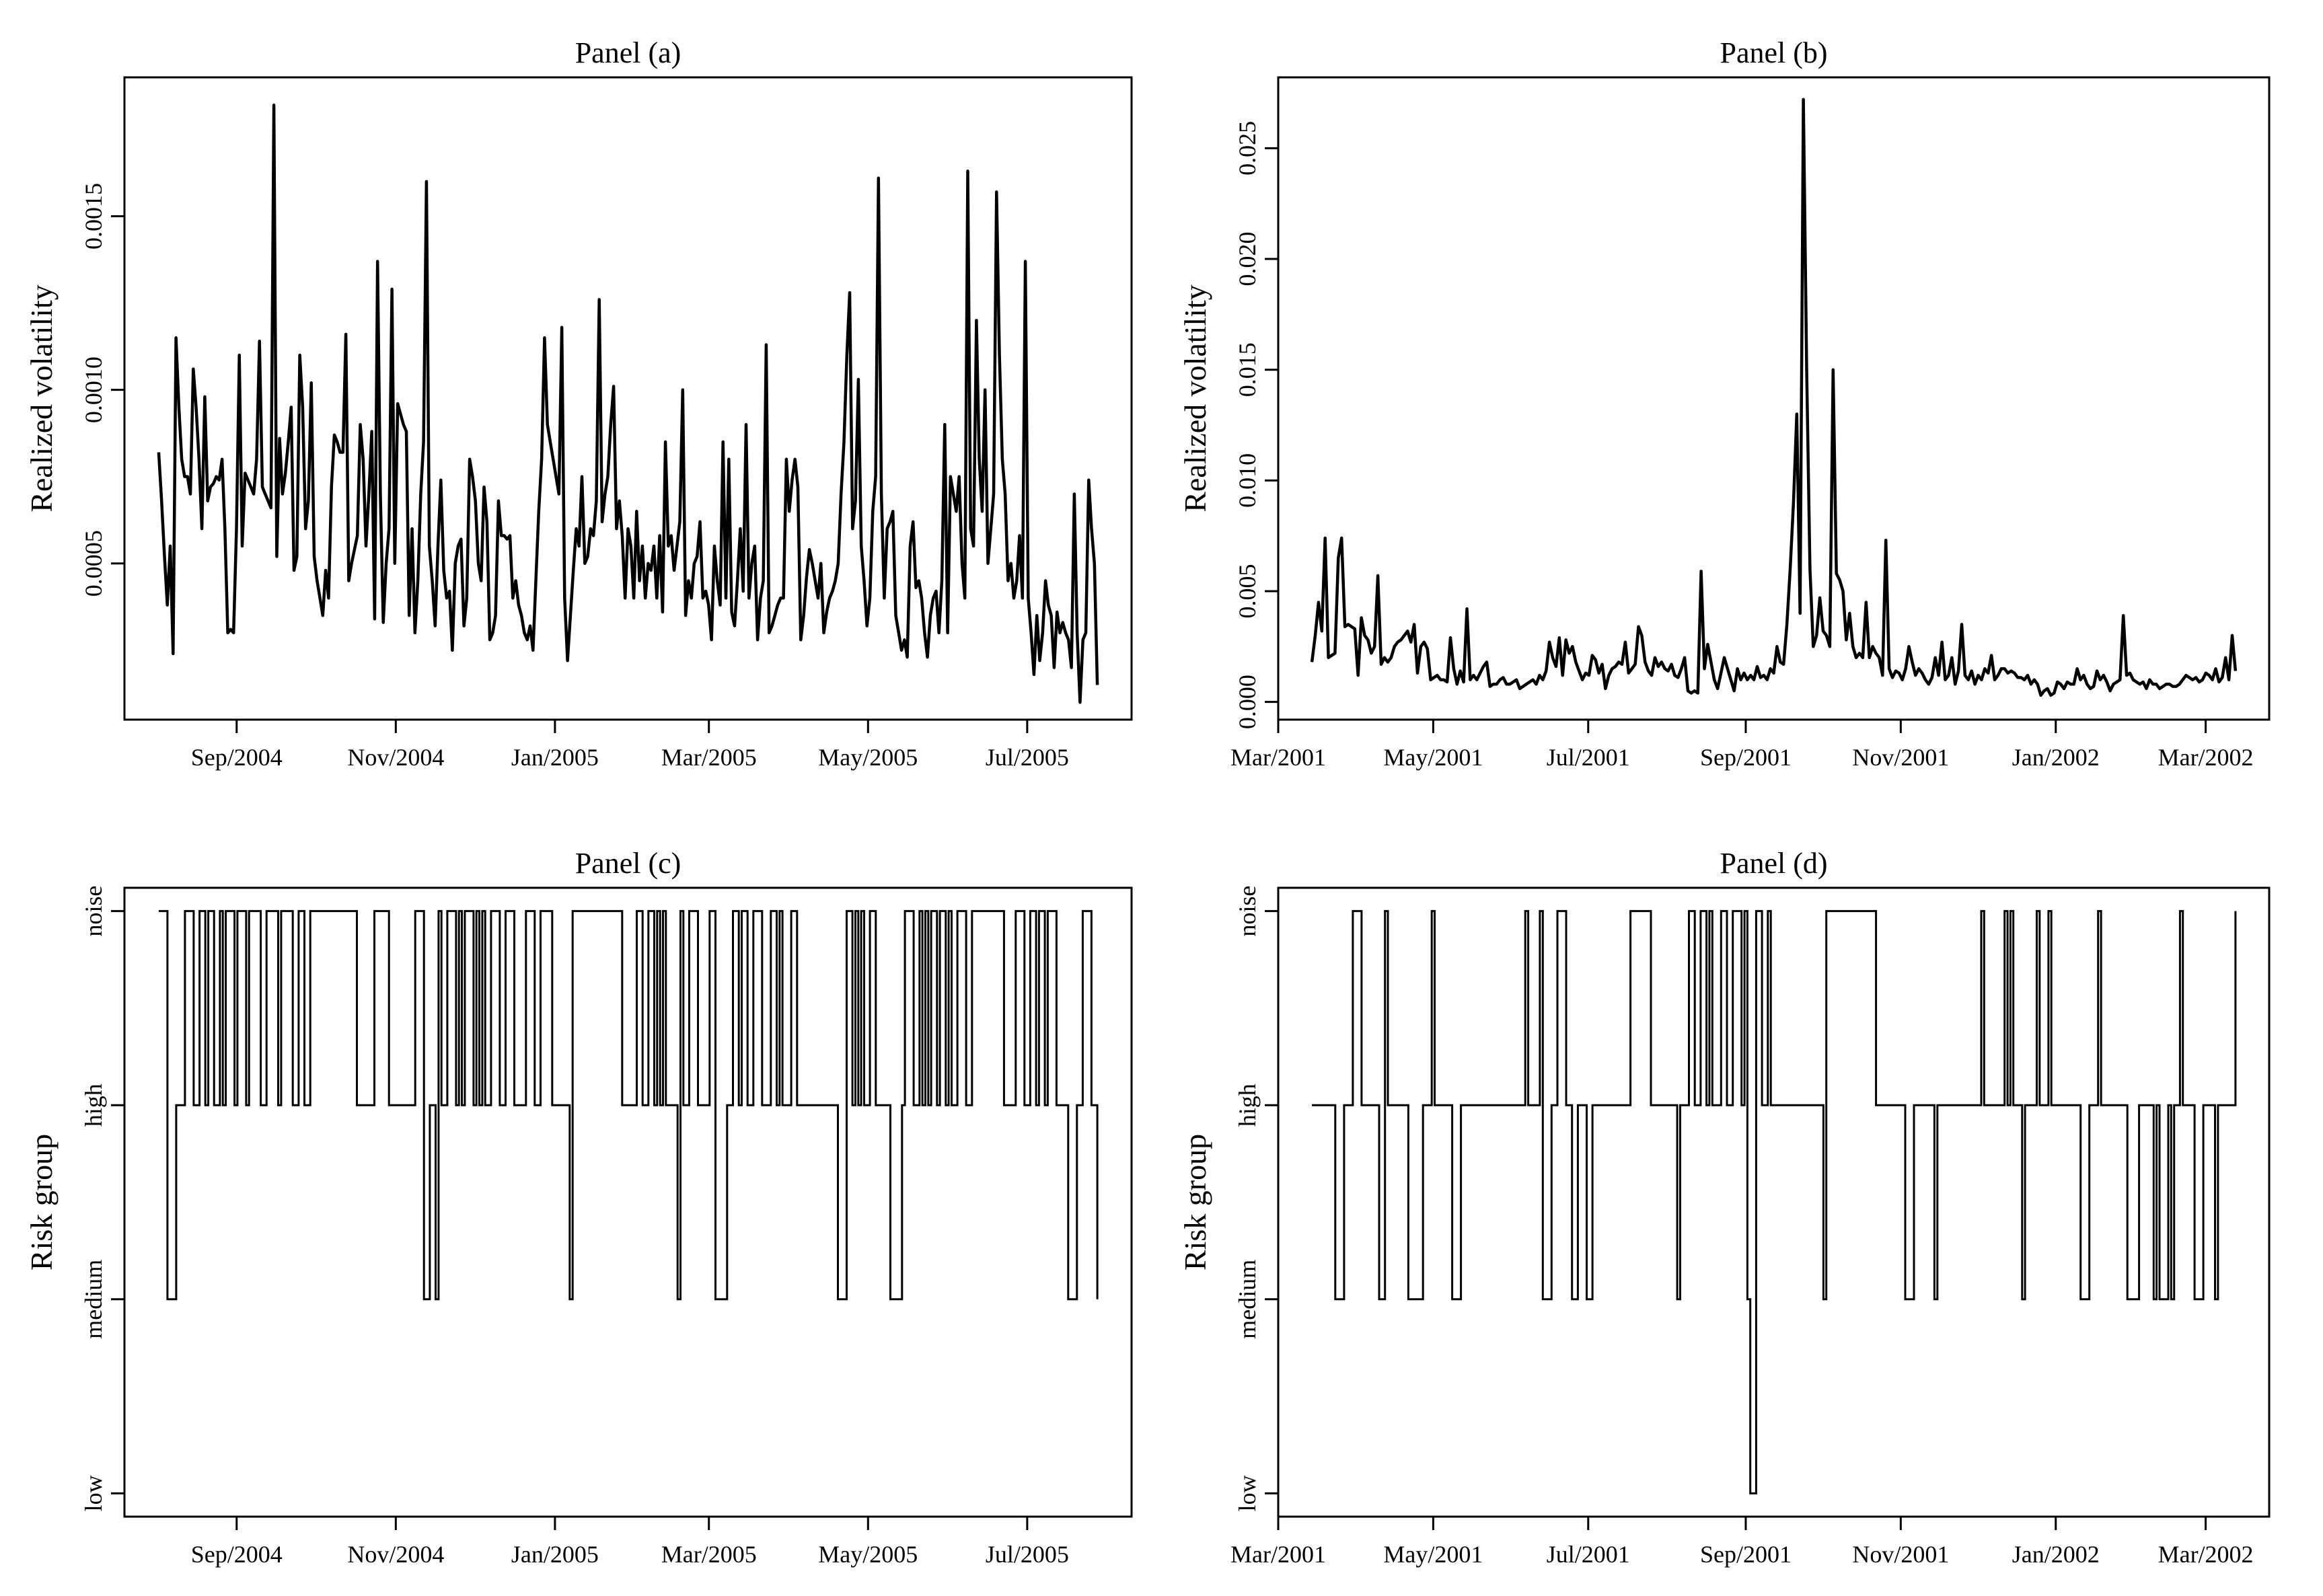 The height and width of the screenshot is (1596, 2323). Describe the element at coordinates (1247, 259) in the screenshot. I see `y-tick-label: 0.020` at that location.